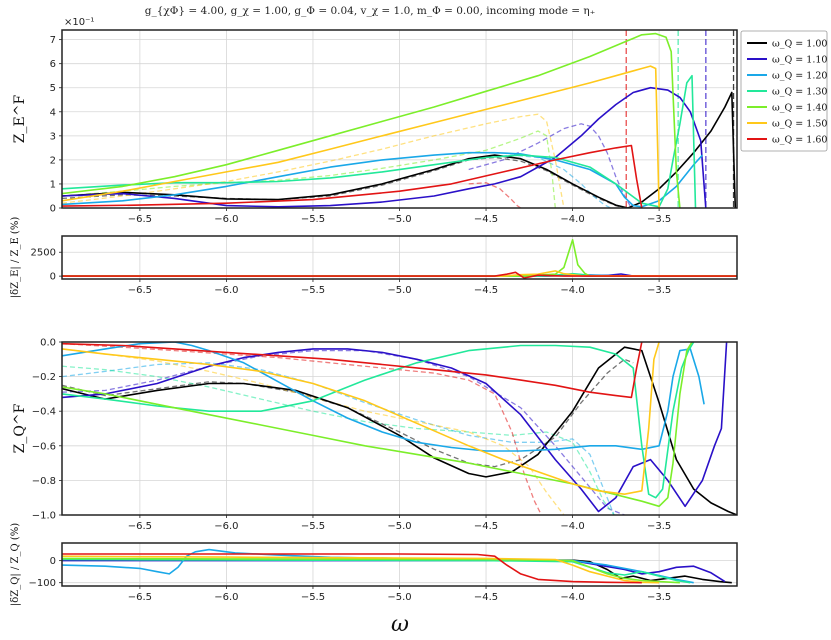 This screenshot has height=640, width=831. Describe the element at coordinates (799, 44) in the screenshot. I see `legend-label: ω_Q = 1.00` at that location.